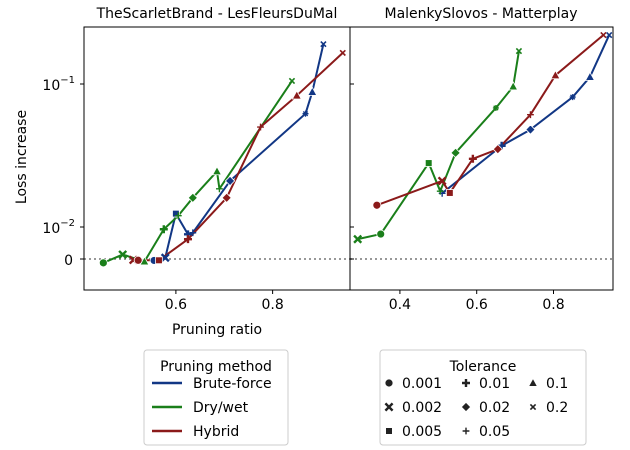  I want to click on x-tick-label: 0.4, so click(400, 305).